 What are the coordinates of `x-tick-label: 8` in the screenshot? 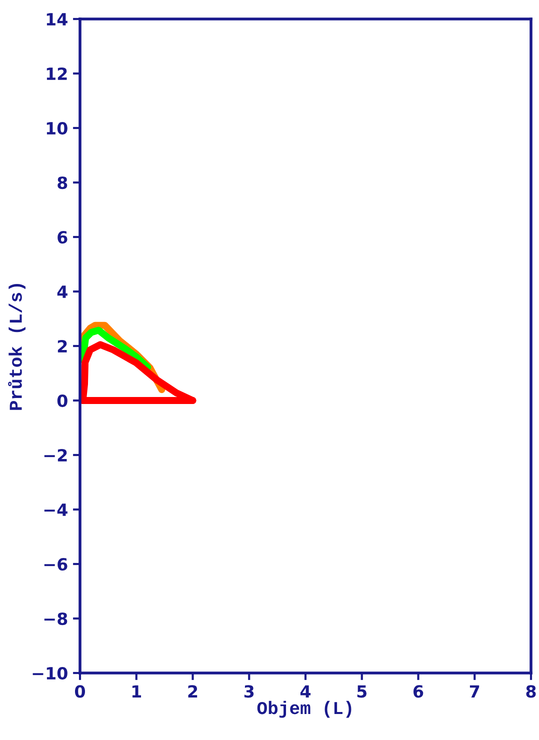 It's located at (531, 691).